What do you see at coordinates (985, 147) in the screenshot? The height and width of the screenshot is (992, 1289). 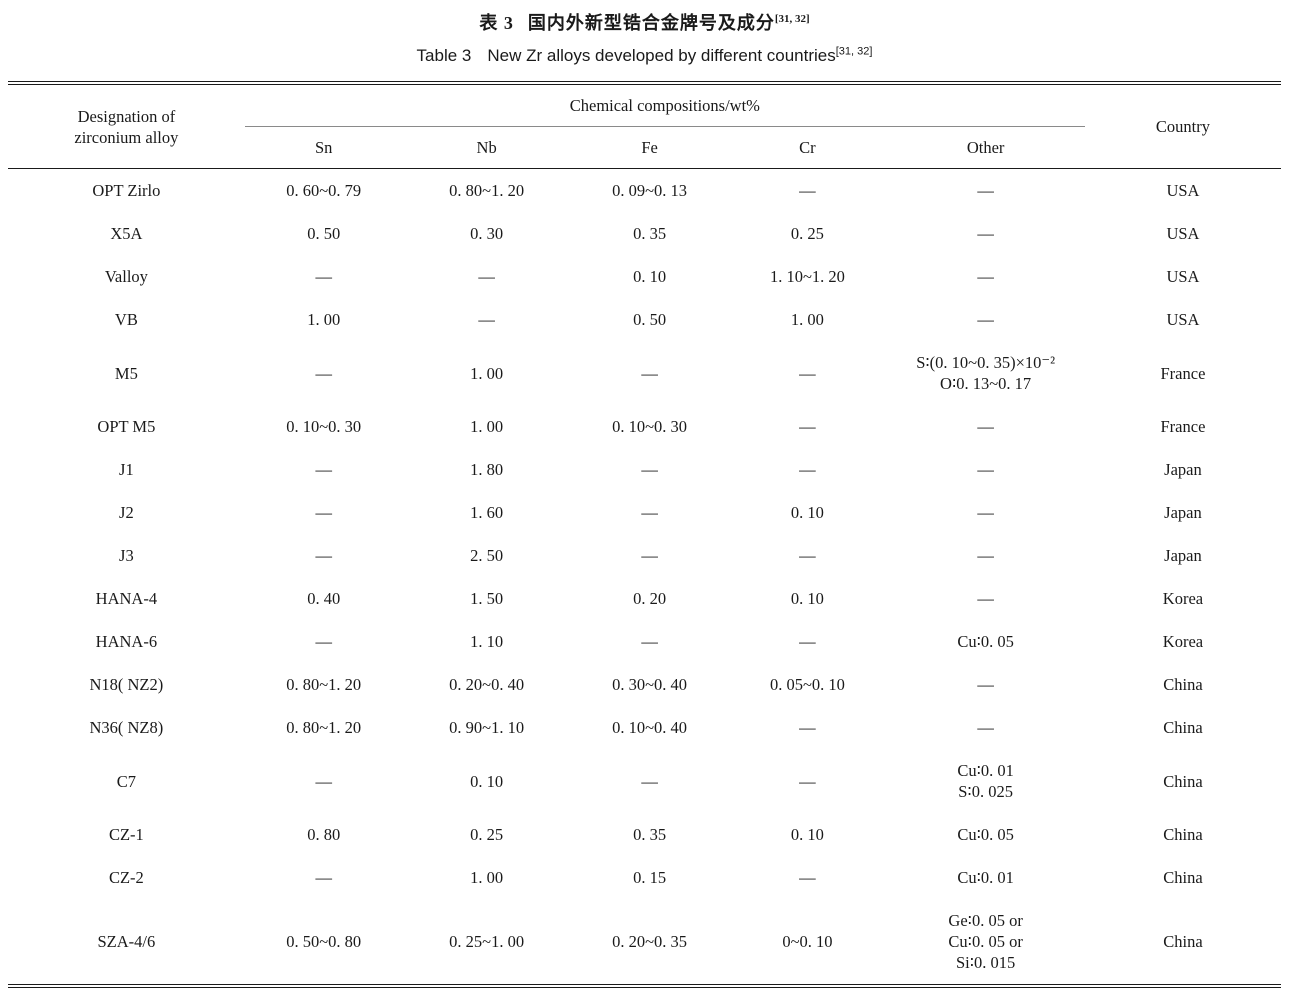 I see `col-header-other: Other` at bounding box center [985, 147].